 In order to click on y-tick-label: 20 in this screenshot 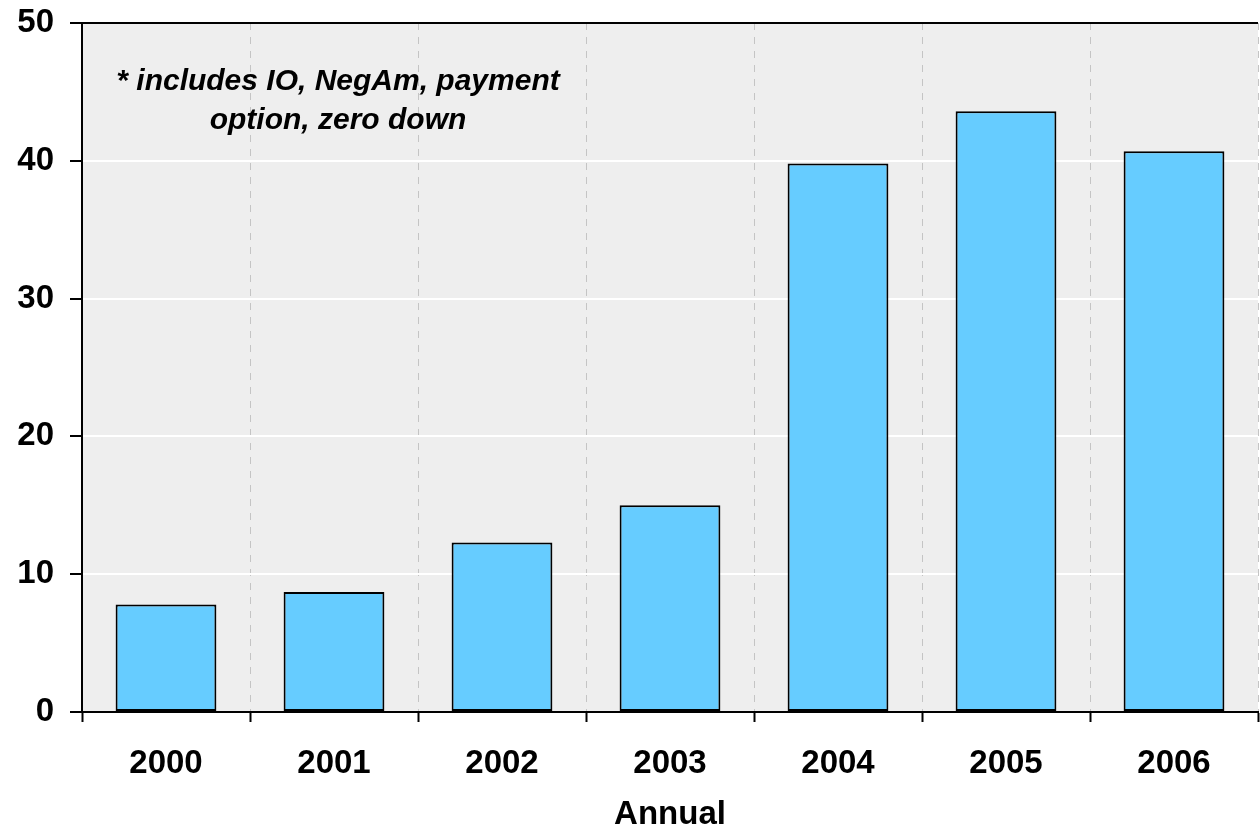, I will do `click(35, 434)`.